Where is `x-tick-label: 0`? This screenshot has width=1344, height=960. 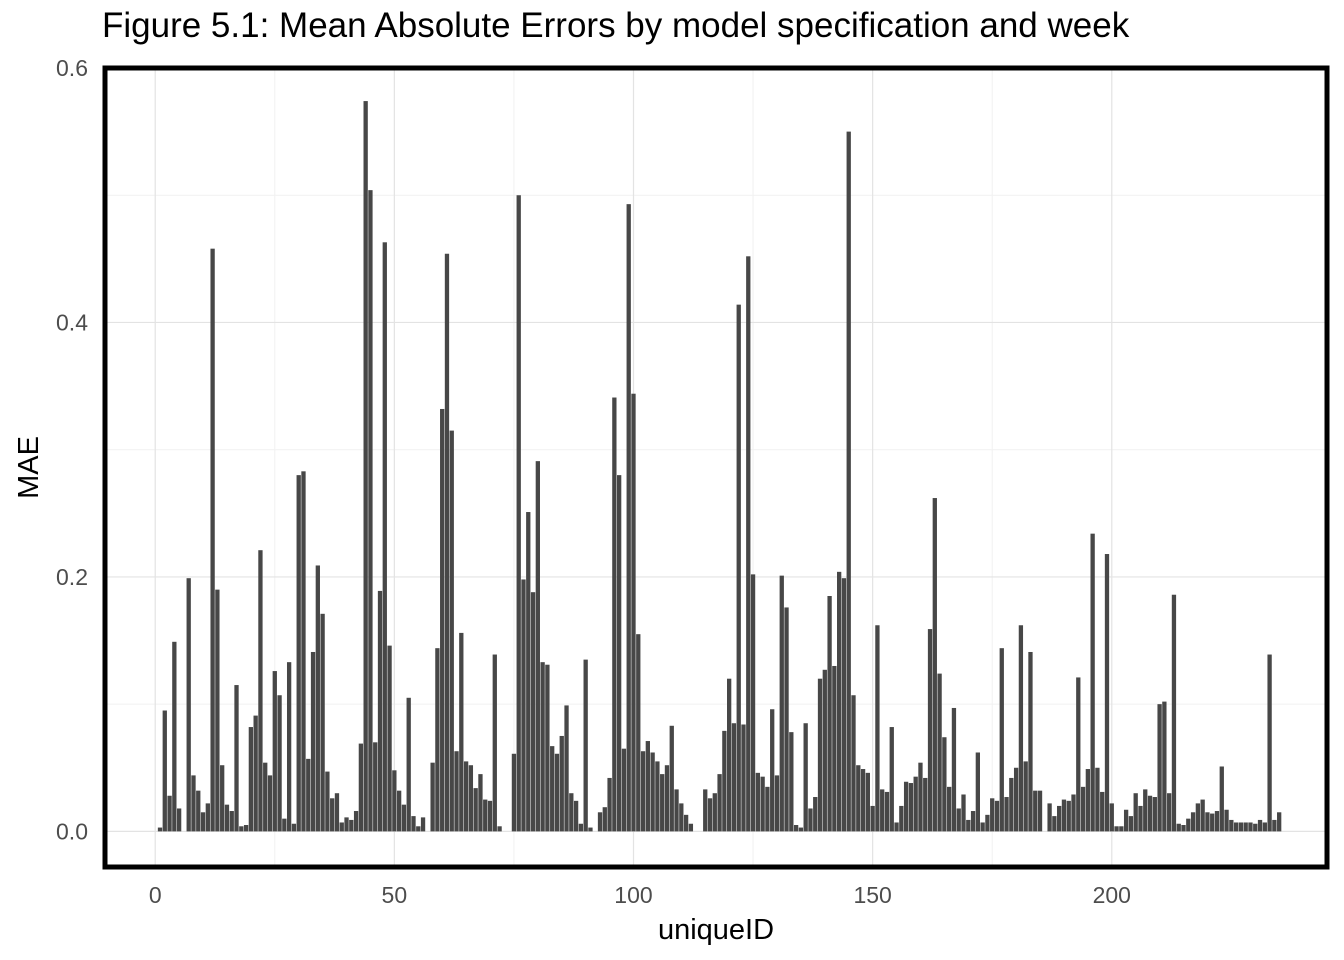 x-tick-label: 0 is located at coordinates (155, 895).